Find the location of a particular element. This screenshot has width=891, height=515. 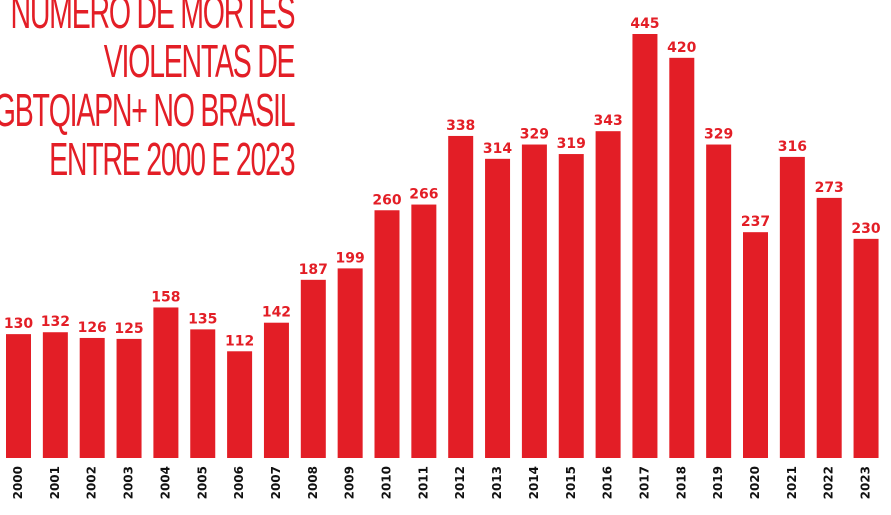

chart-title-line-2: VIOLENTAS DE is located at coordinates (199, 61).